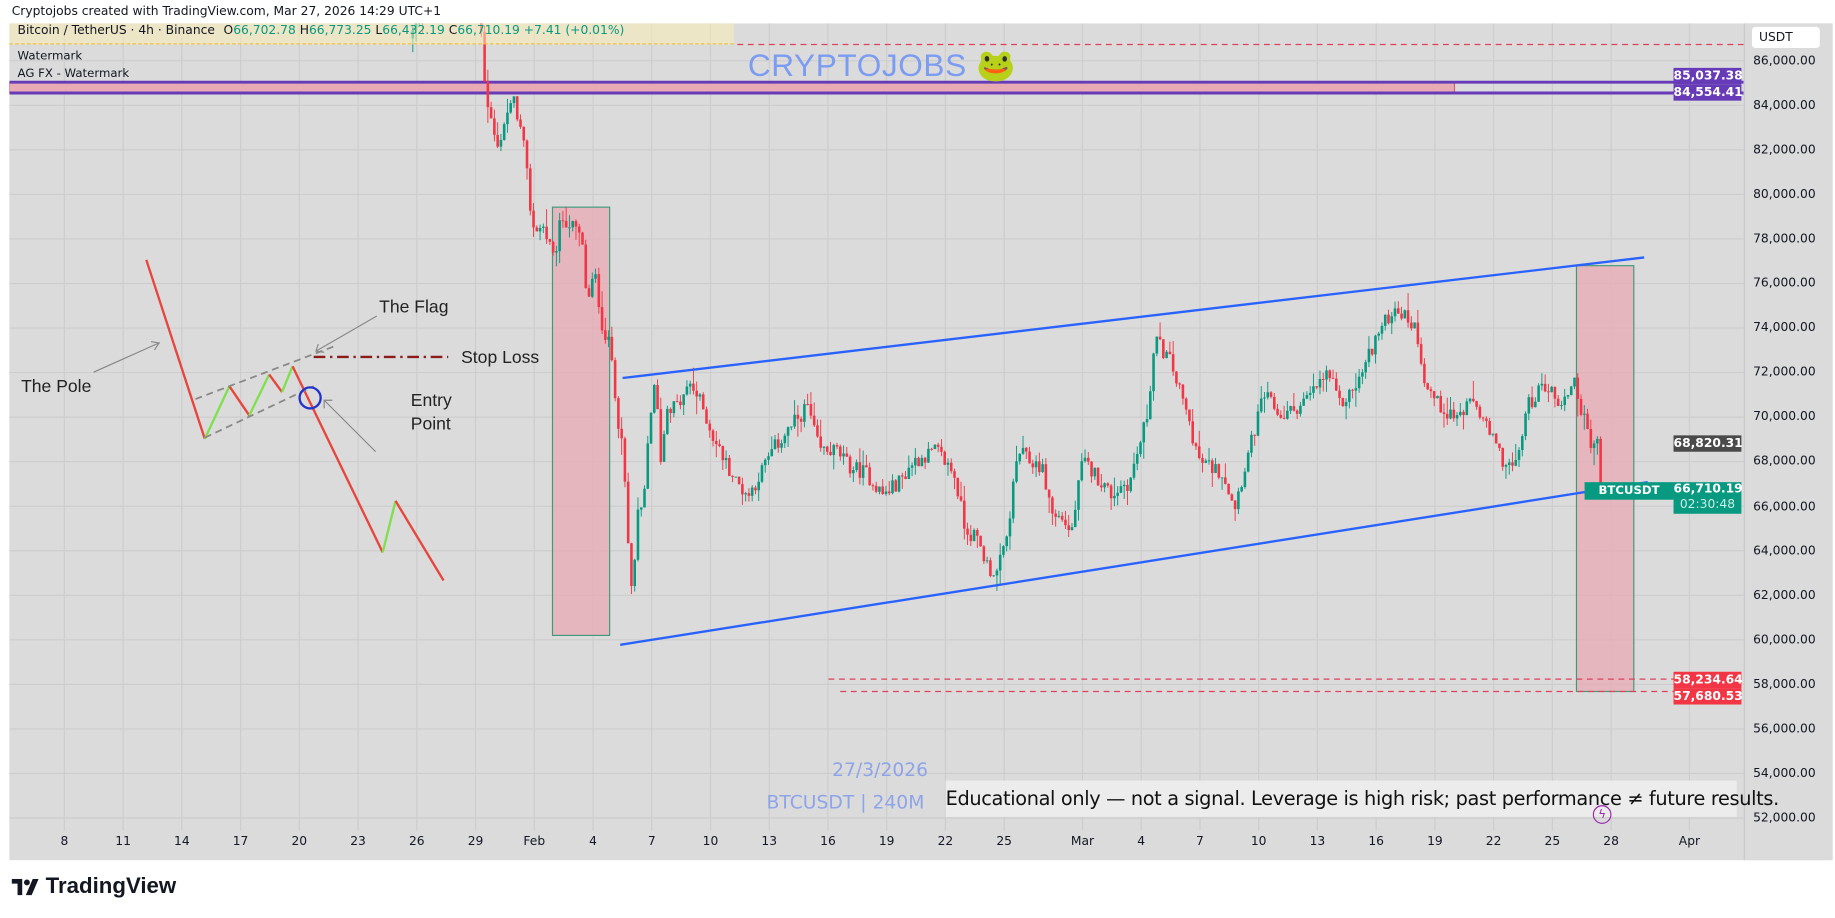 This screenshot has height=918, width=1835. What do you see at coordinates (1784, 61) in the screenshot?
I see `price-tick-label: 86,000.00` at bounding box center [1784, 61].